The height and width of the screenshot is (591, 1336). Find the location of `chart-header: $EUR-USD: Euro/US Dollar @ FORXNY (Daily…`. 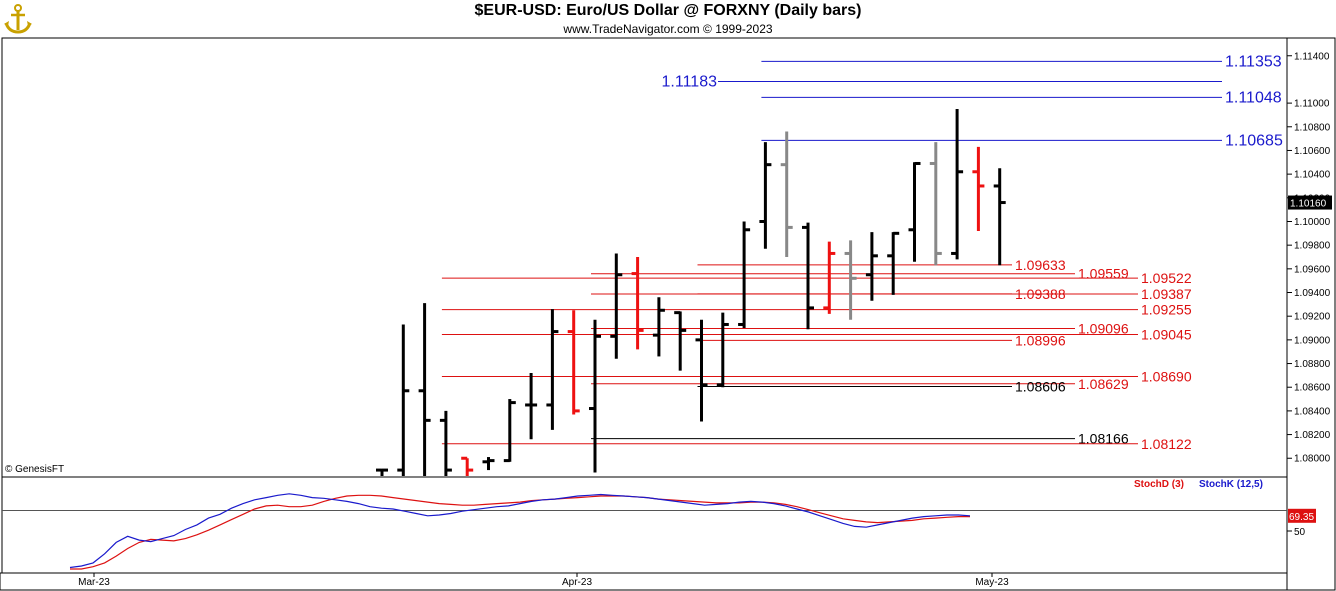

chart-header: $EUR-USD: Euro/US Dollar @ FORXNY (Daily… is located at coordinates (668, 18).